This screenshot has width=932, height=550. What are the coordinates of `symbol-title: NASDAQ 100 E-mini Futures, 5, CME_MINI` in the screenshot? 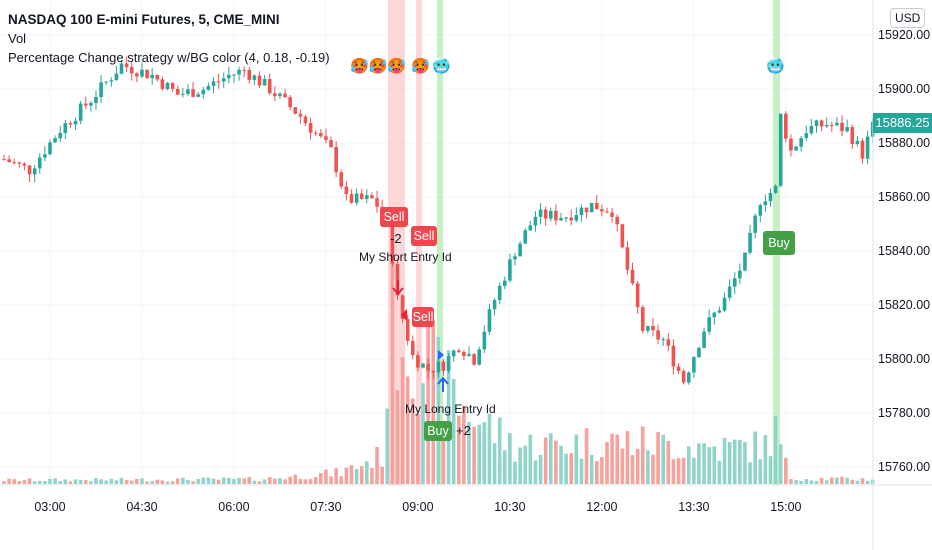 It's located at (144, 19).